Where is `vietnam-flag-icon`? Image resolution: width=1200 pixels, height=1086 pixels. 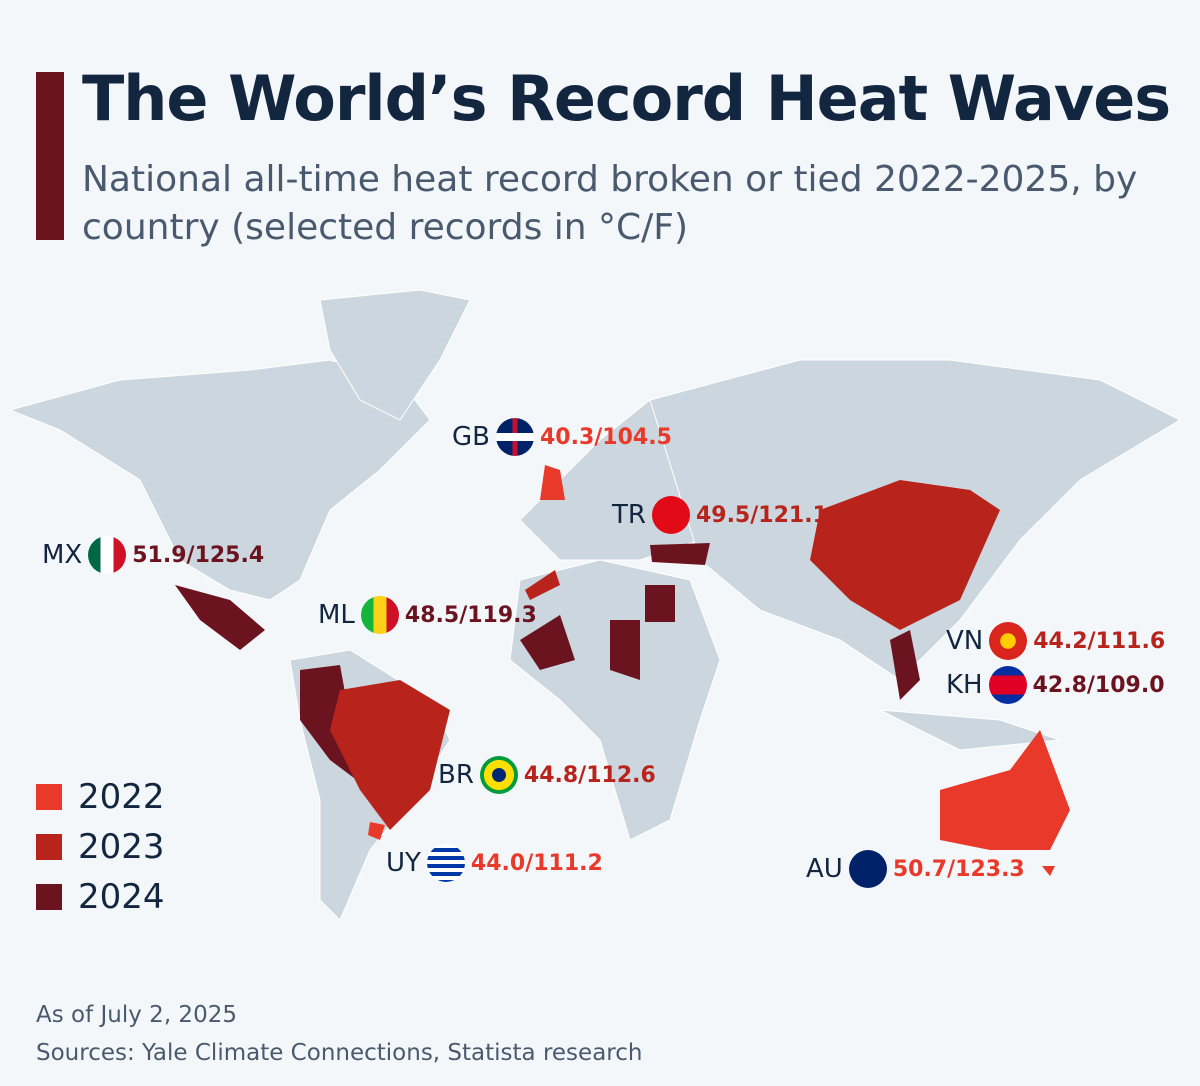 vietnam-flag-icon is located at coordinates (1008, 641).